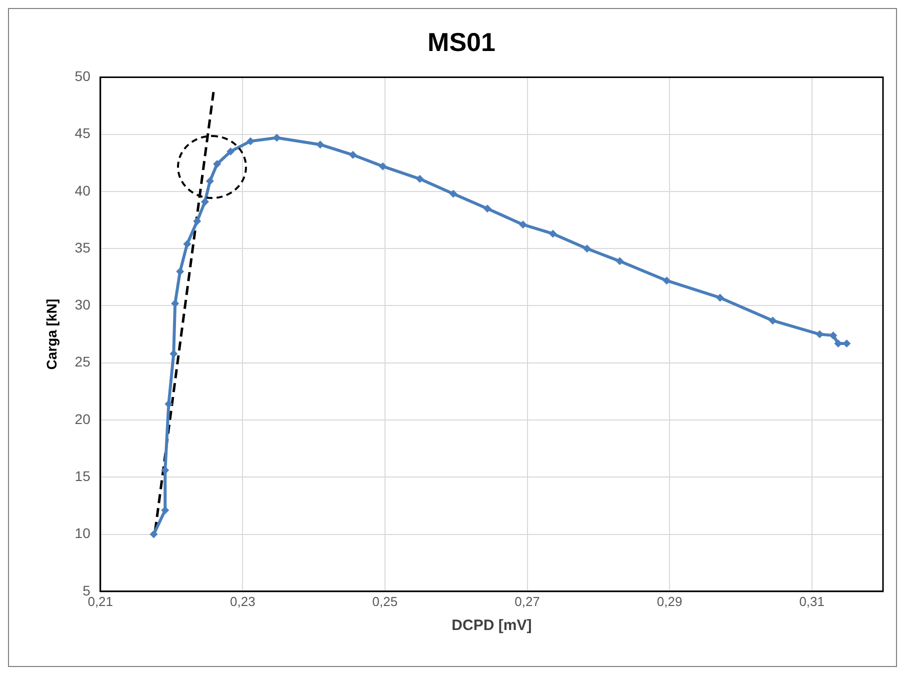 The image size is (905, 675). Describe the element at coordinates (82, 476) in the screenshot. I see `y-tick-label: 15` at that location.